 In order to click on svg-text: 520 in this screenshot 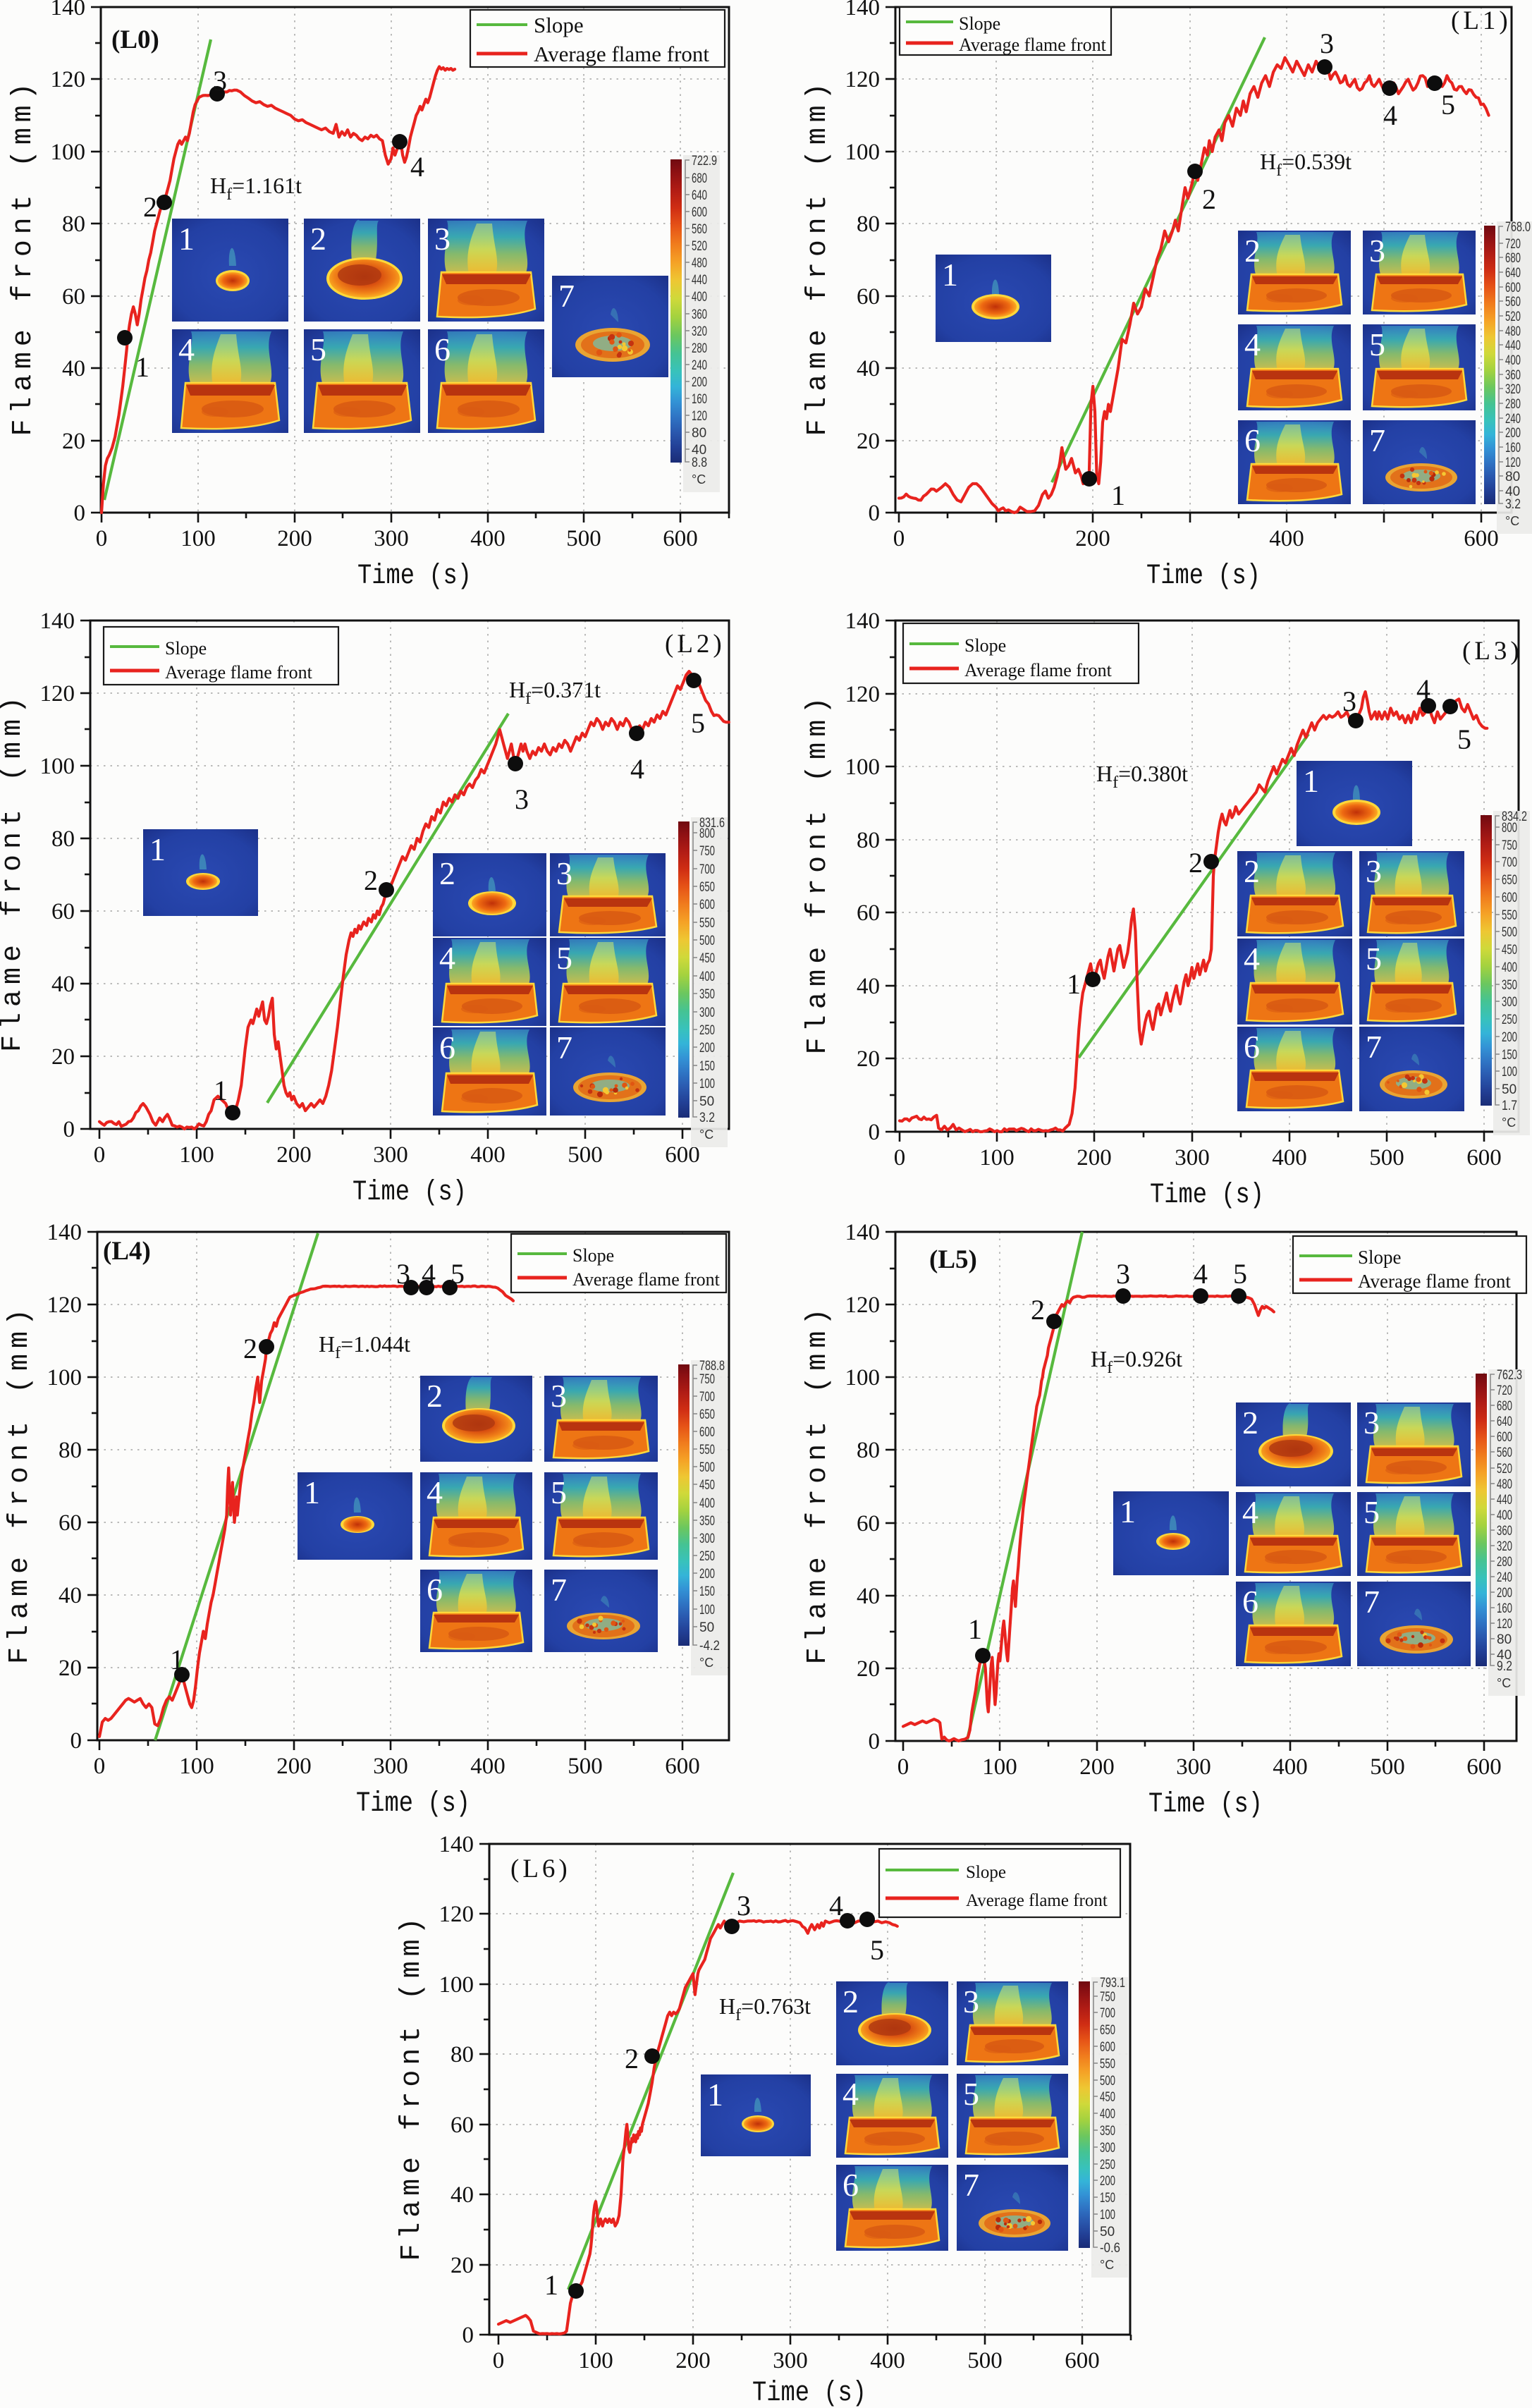, I will do `click(1513, 317)`.